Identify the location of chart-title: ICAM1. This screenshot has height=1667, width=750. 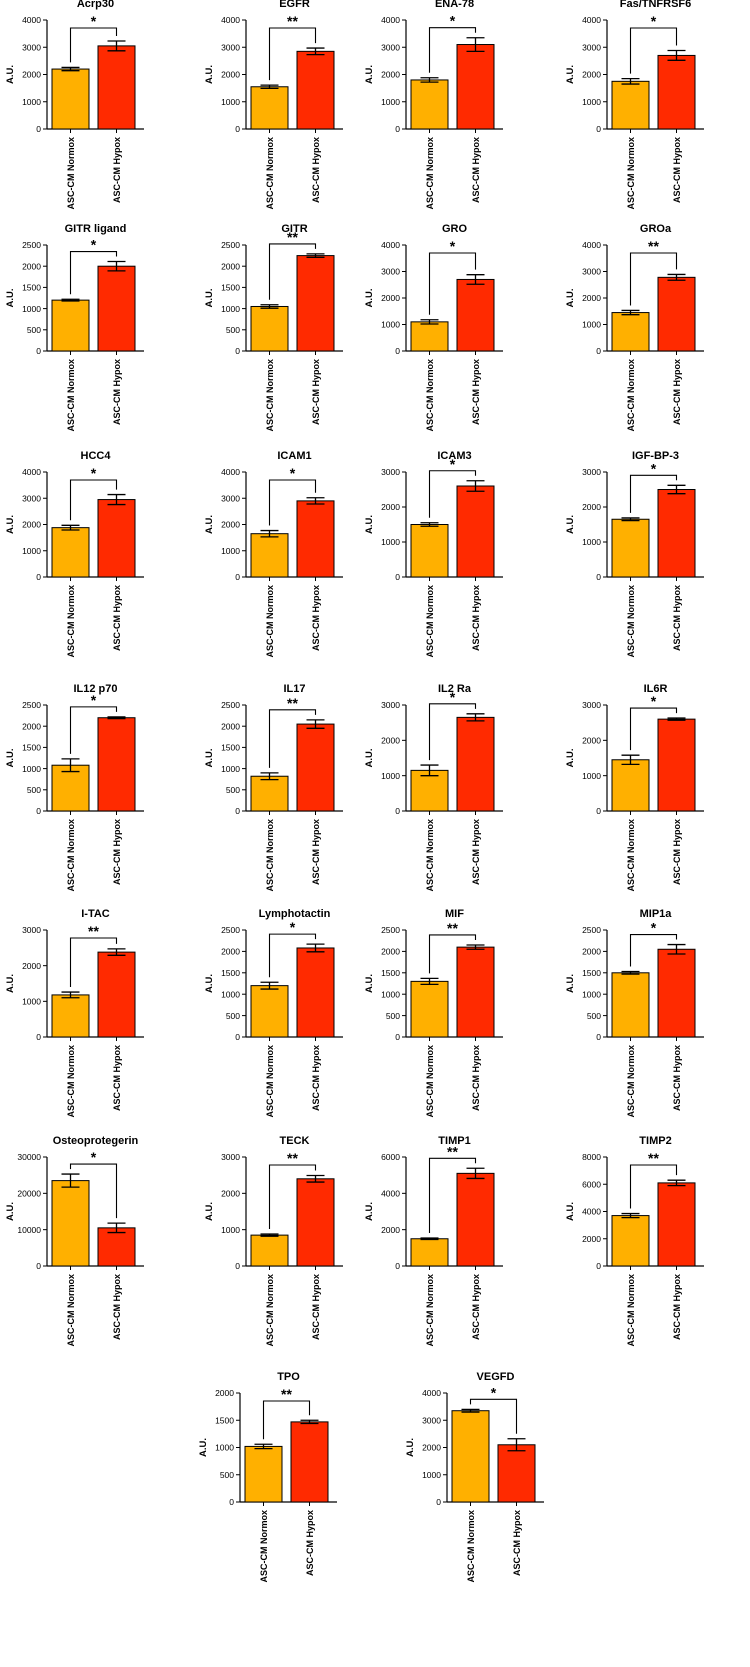
(294, 456).